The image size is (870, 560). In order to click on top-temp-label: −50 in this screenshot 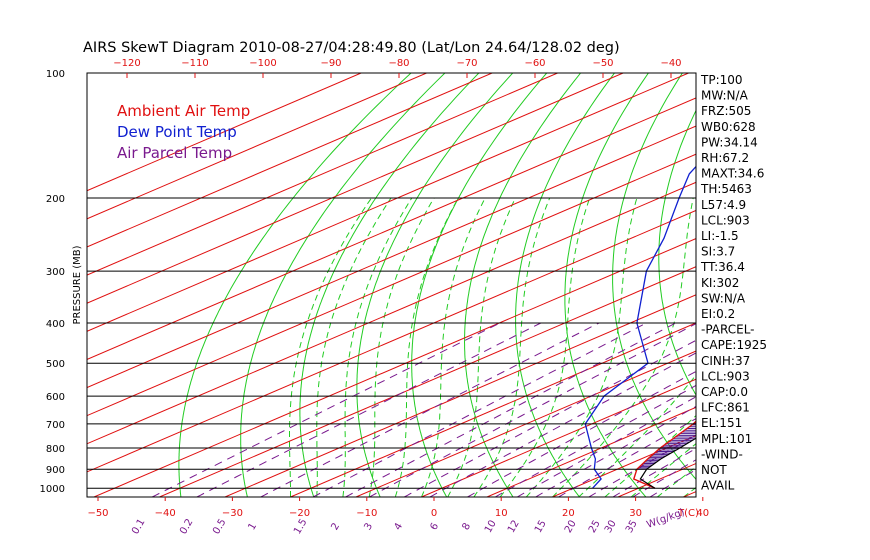, I will do `click(602, 63)`.